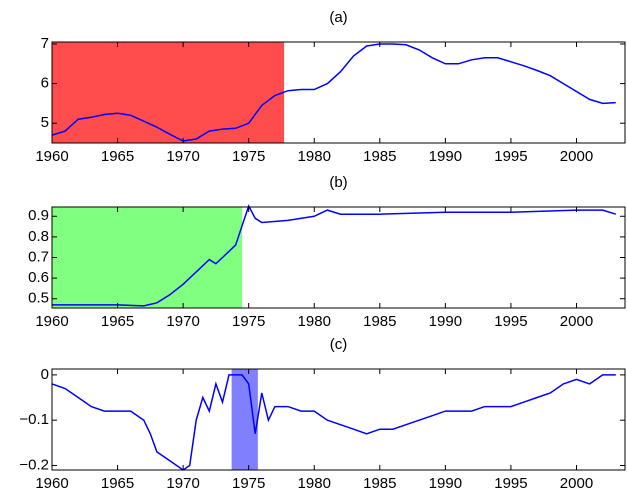 This screenshot has width=627, height=501. Describe the element at coordinates (38, 236) in the screenshot. I see `y-tick-label: 0.8` at that location.